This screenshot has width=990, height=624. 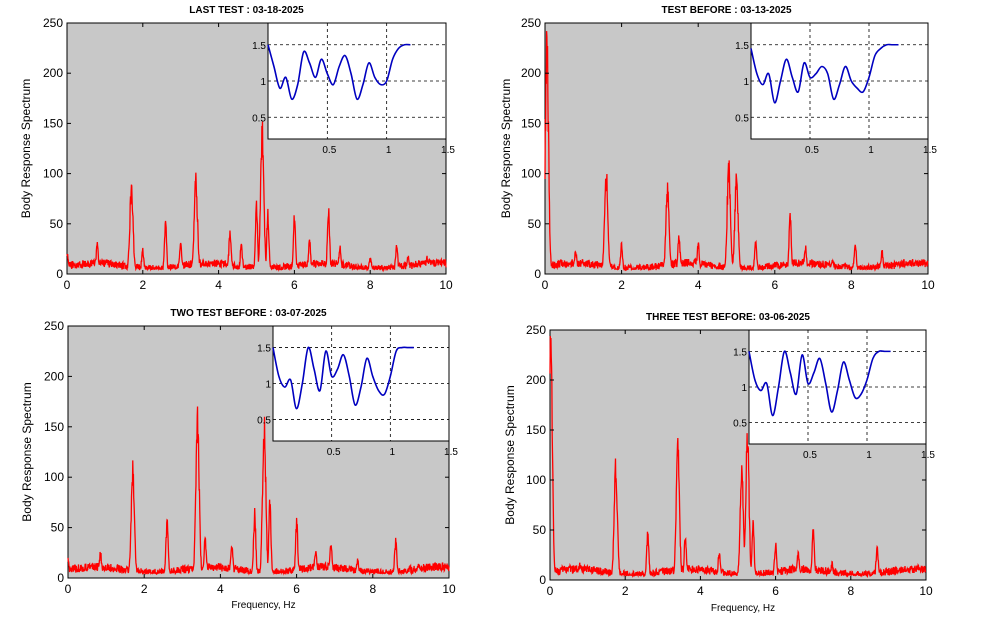 What do you see at coordinates (248, 313) in the screenshot?
I see `chart-title: TWO TEST BEFORE : 03-07-2025` at bounding box center [248, 313].